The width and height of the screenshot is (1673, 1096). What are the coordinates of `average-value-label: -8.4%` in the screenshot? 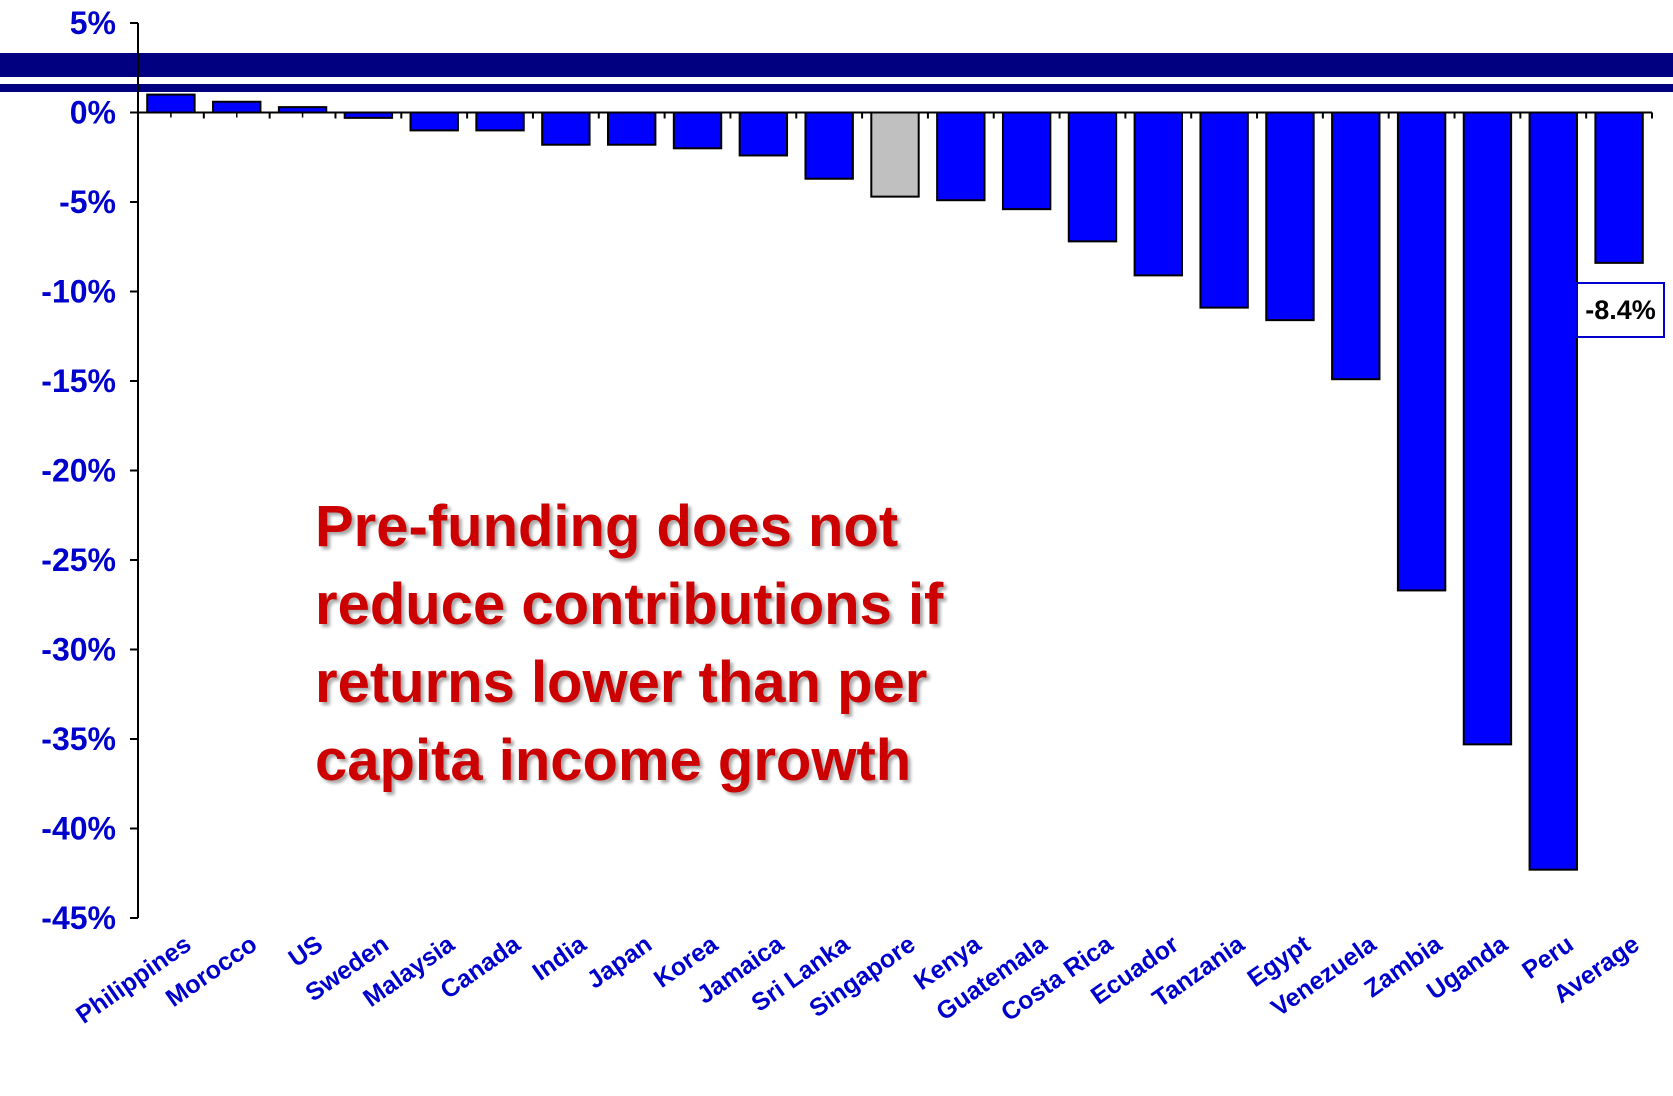 It's located at (1620, 310).